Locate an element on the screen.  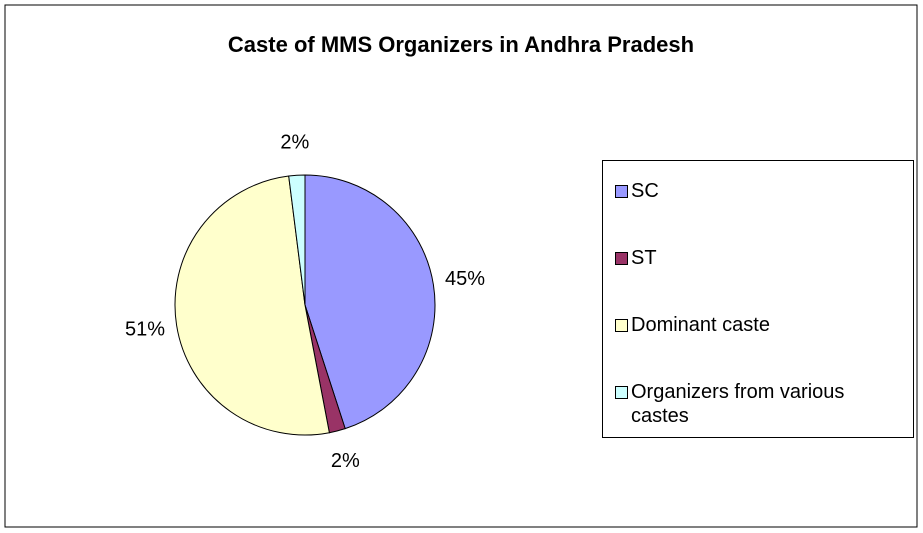
legend-label: SC is located at coordinates (645, 191).